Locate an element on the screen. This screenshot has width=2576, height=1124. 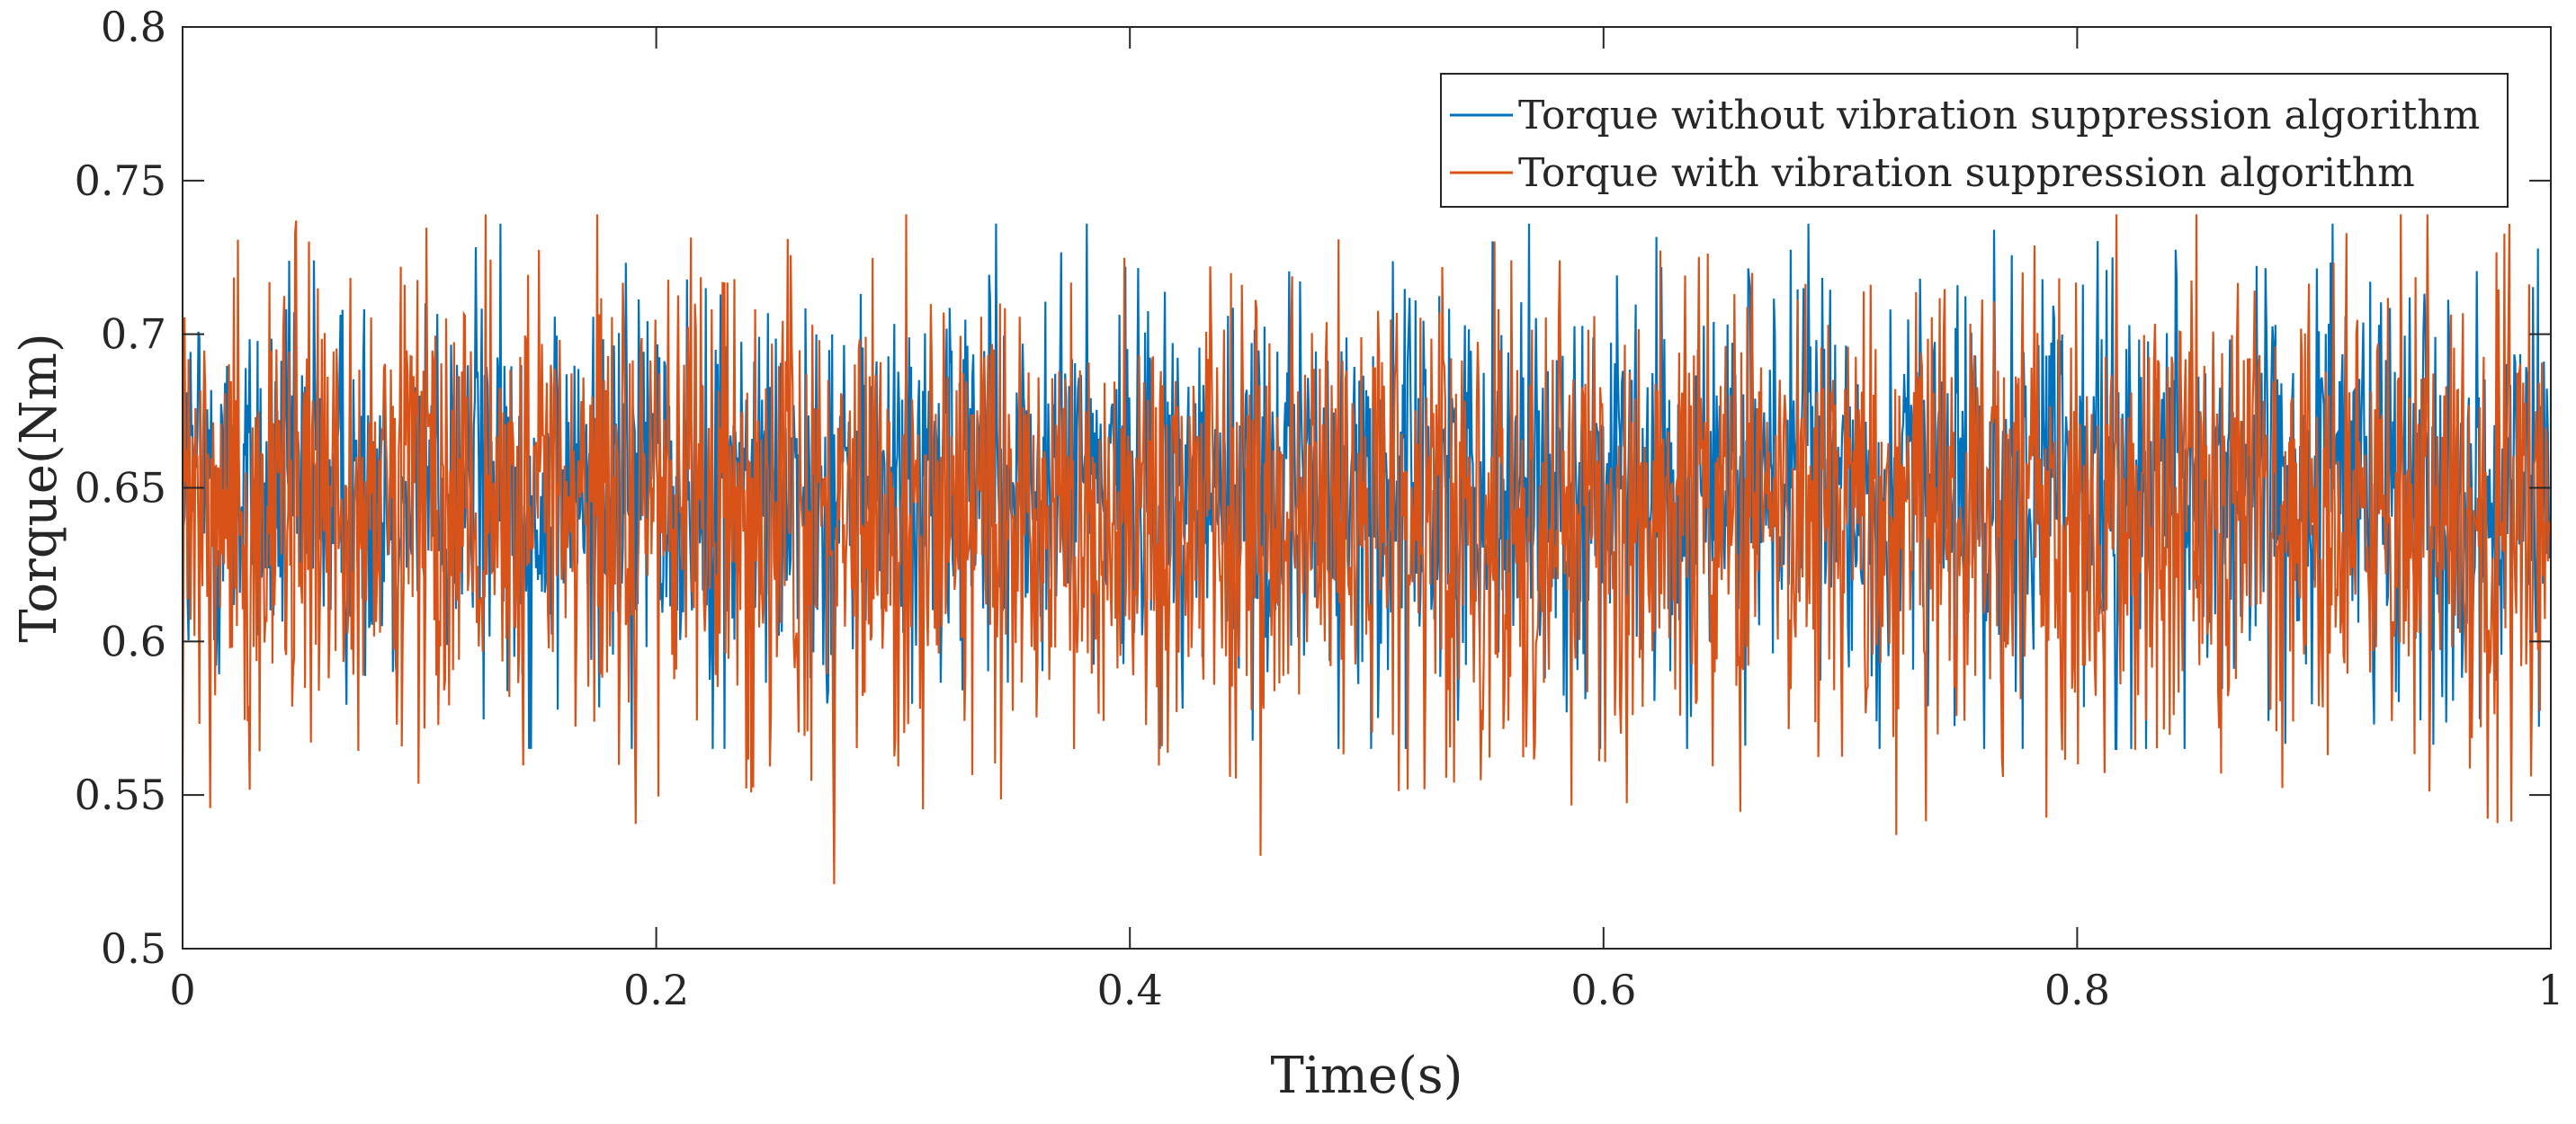
y-tick-label: 0.7 is located at coordinates (133, 335).